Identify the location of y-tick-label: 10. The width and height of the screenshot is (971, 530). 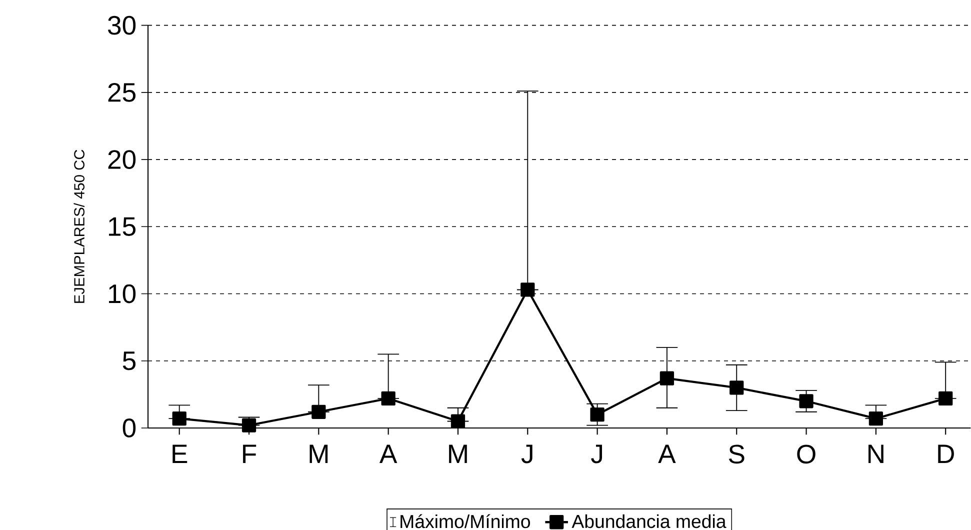
(122, 294).